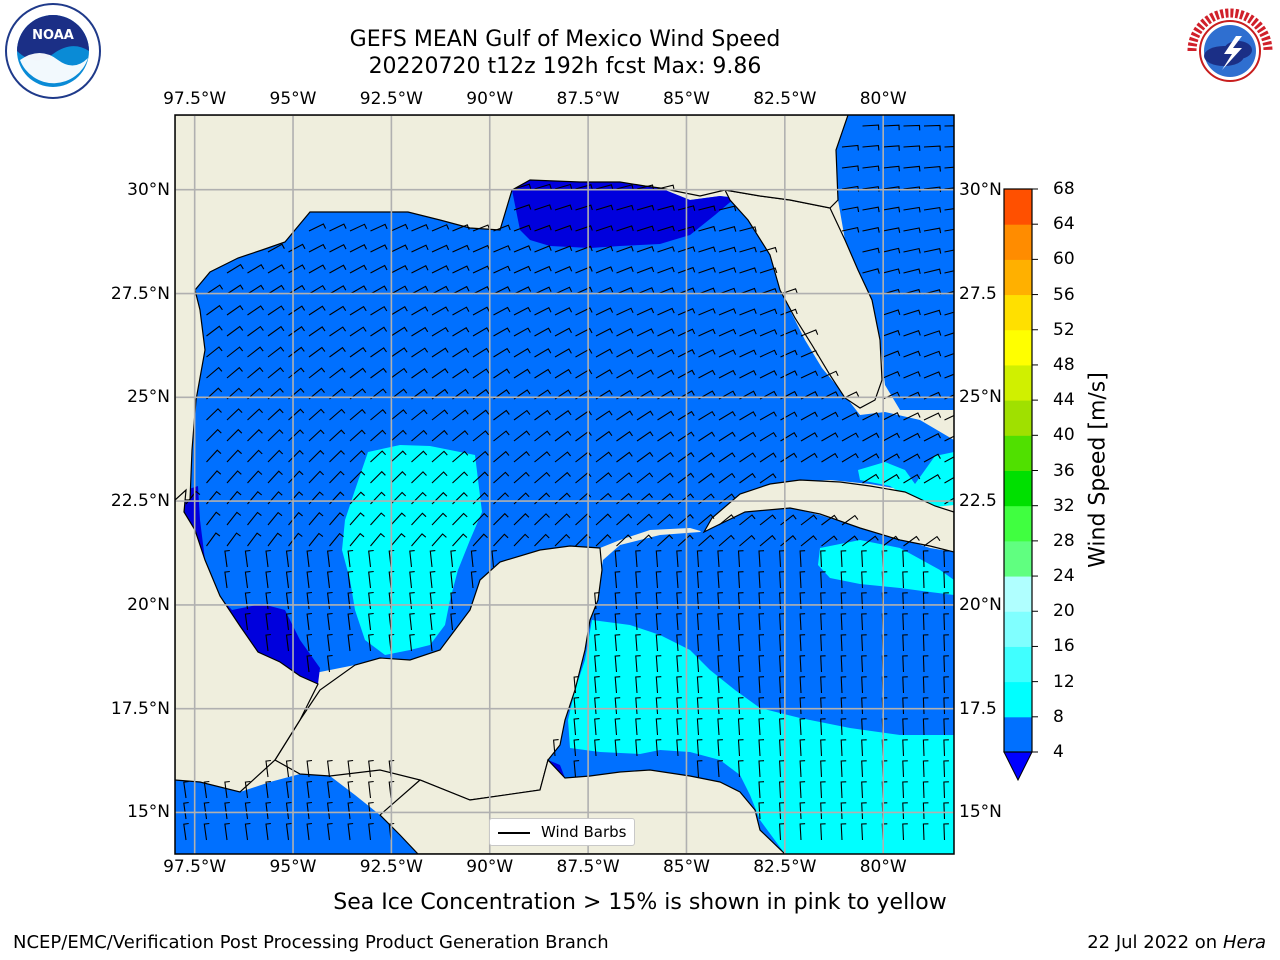 The height and width of the screenshot is (960, 1280). I want to click on bot-tick-label: 85°W, so click(686, 867).